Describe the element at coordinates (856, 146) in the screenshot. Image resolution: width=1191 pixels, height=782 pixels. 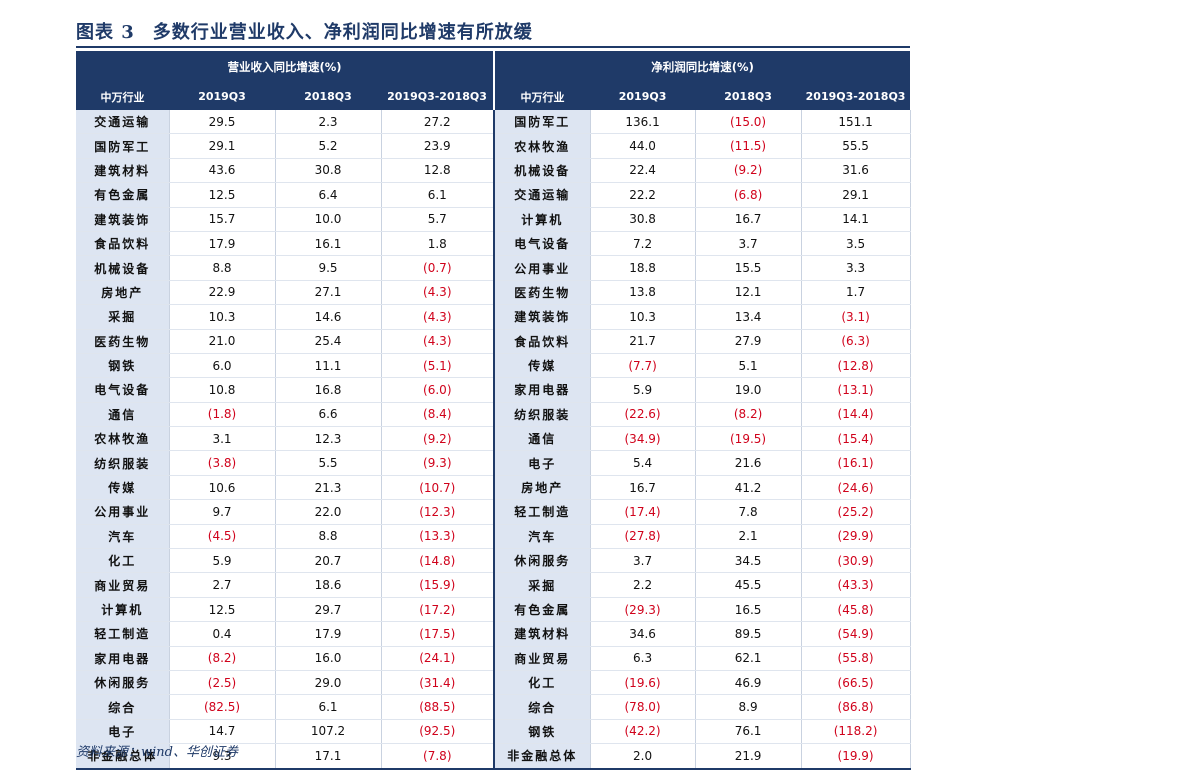
I see `value-cell: 55.5` at that location.